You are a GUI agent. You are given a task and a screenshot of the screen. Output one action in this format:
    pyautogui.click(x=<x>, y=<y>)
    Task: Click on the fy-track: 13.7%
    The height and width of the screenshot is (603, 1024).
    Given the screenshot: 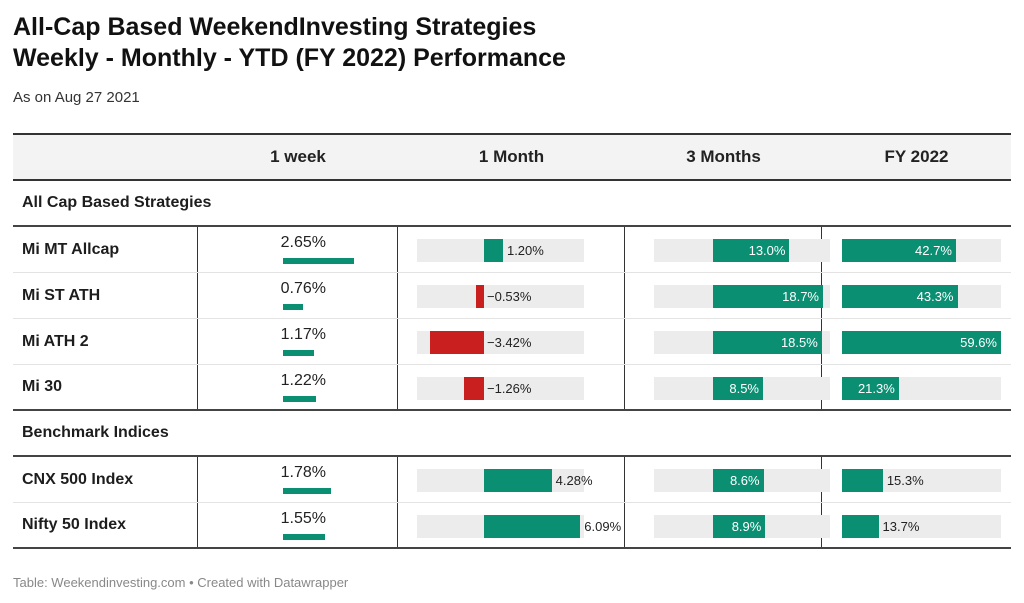 What is the action you would take?
    pyautogui.click(x=921, y=526)
    